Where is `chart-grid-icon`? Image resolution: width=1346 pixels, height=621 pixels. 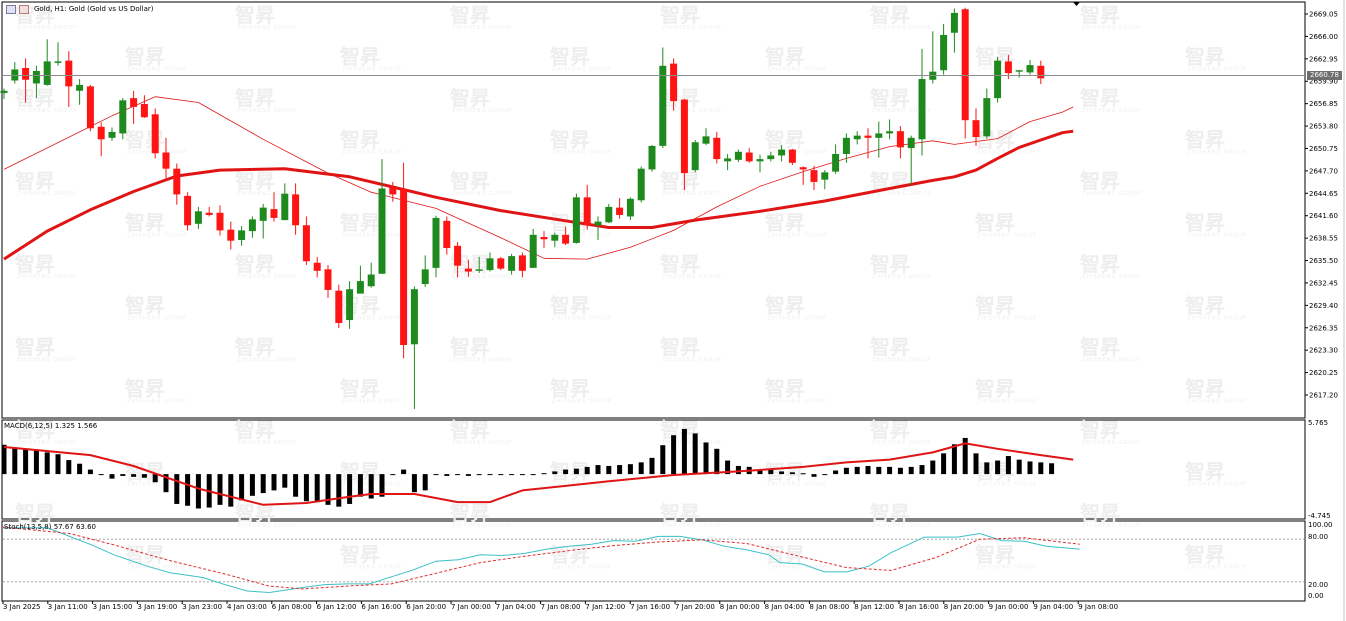
chart-grid-icon is located at coordinates (11, 9).